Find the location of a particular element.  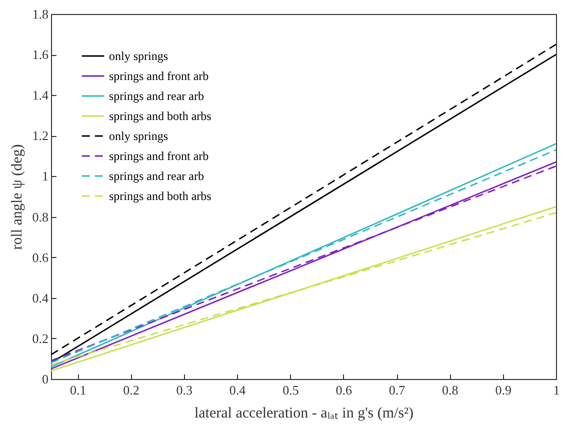

y-tick-label: 1.6 is located at coordinates (40, 54).